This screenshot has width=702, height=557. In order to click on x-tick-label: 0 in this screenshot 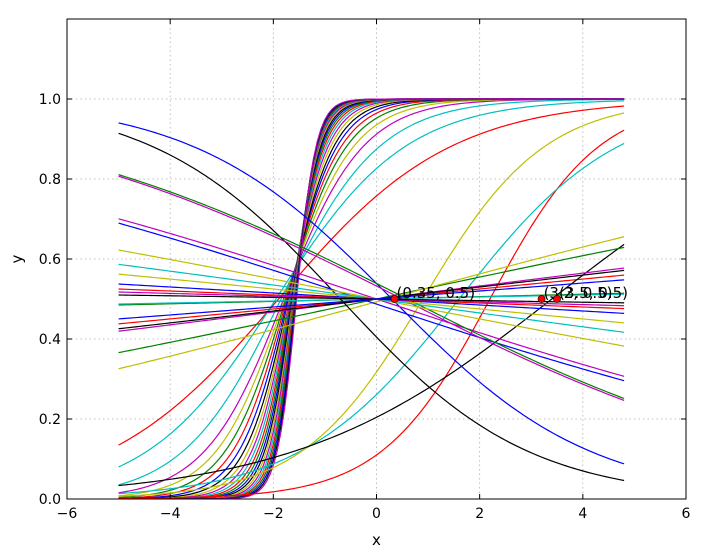, I will do `click(376, 514)`.